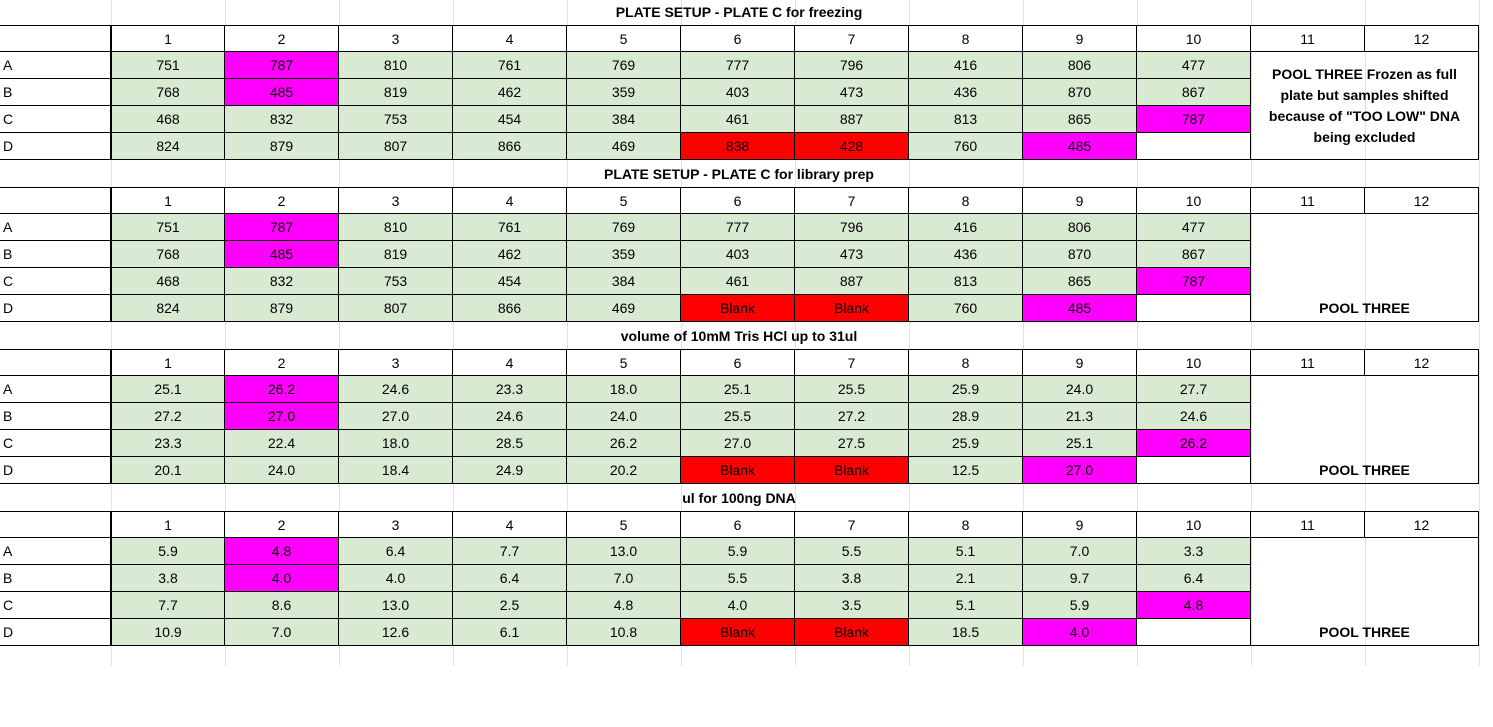 This screenshot has height=727, width=1493. I want to click on plate-cell-C10: 4.8, so click(1194, 605).